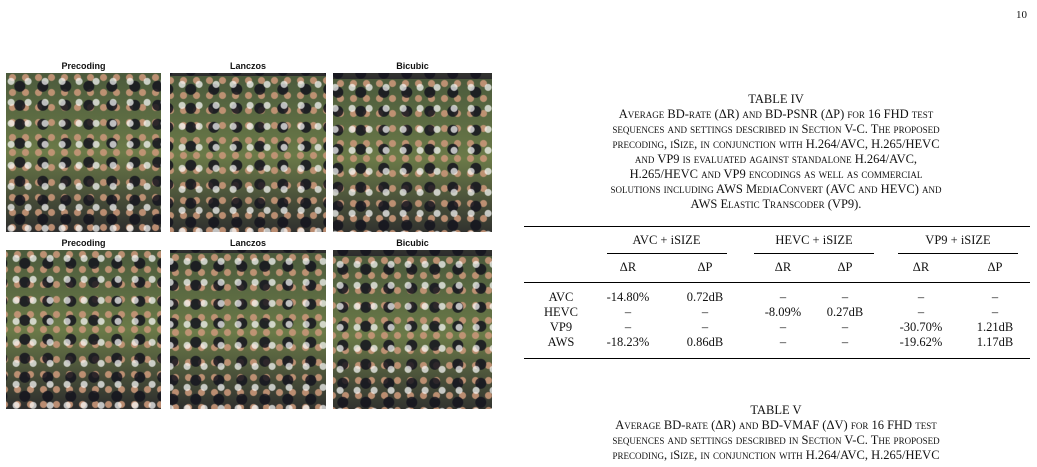  I want to click on cell: 0.86dB, so click(705, 342).